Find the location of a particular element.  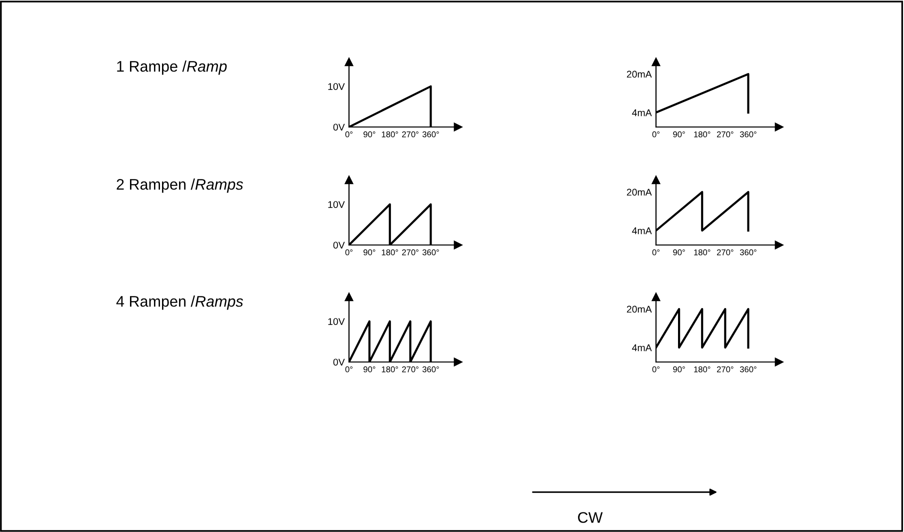

text: 4 Rampen /Ramps is located at coordinates (180, 303).